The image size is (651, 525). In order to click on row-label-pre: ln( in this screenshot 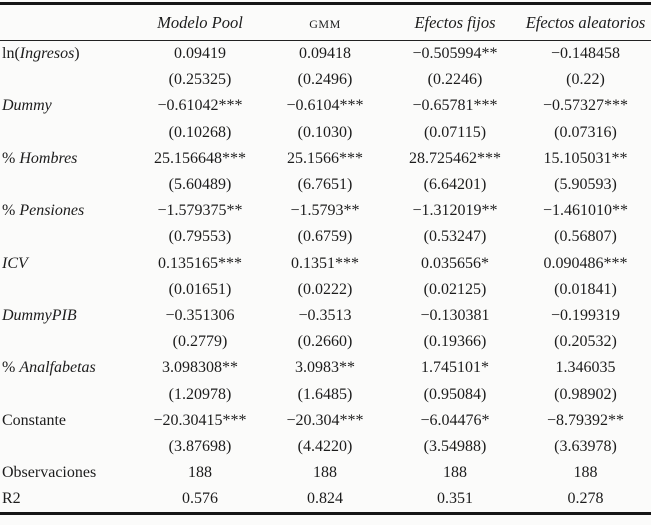, I will do `click(11, 54)`.